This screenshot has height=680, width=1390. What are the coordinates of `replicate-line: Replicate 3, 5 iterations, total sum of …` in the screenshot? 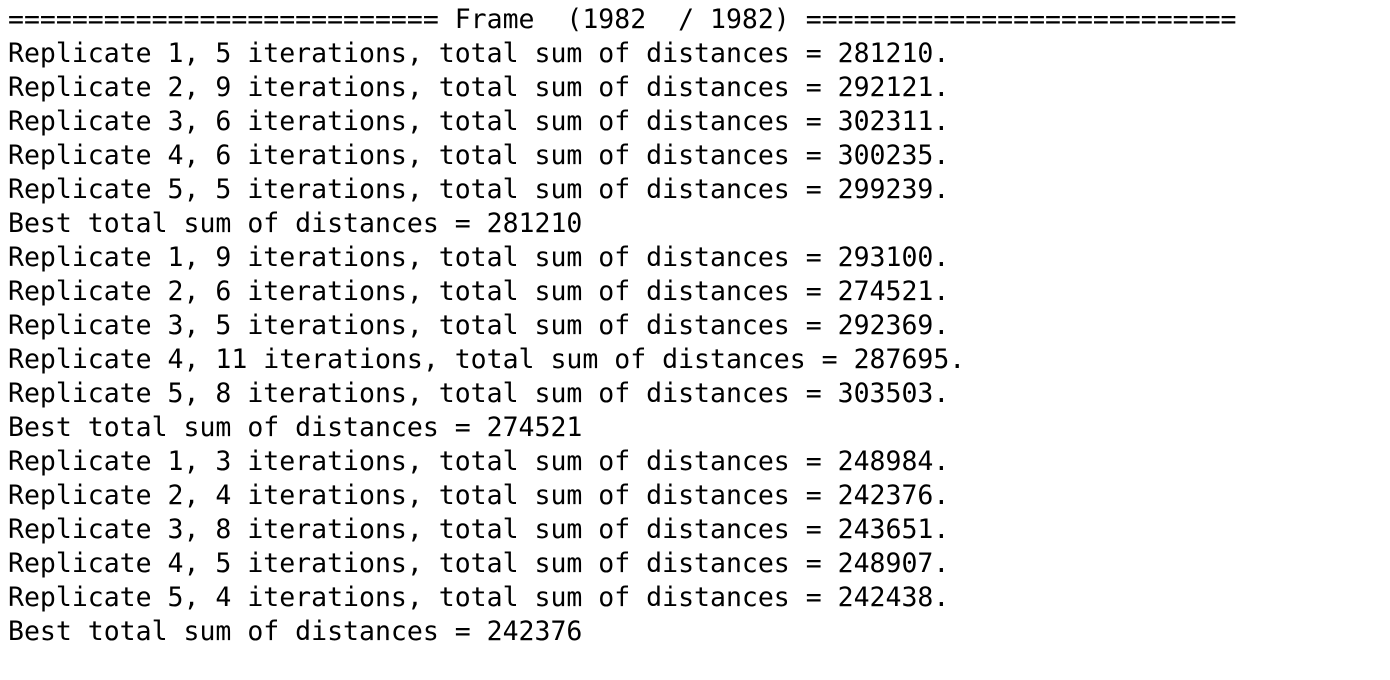 It's located at (479, 325).